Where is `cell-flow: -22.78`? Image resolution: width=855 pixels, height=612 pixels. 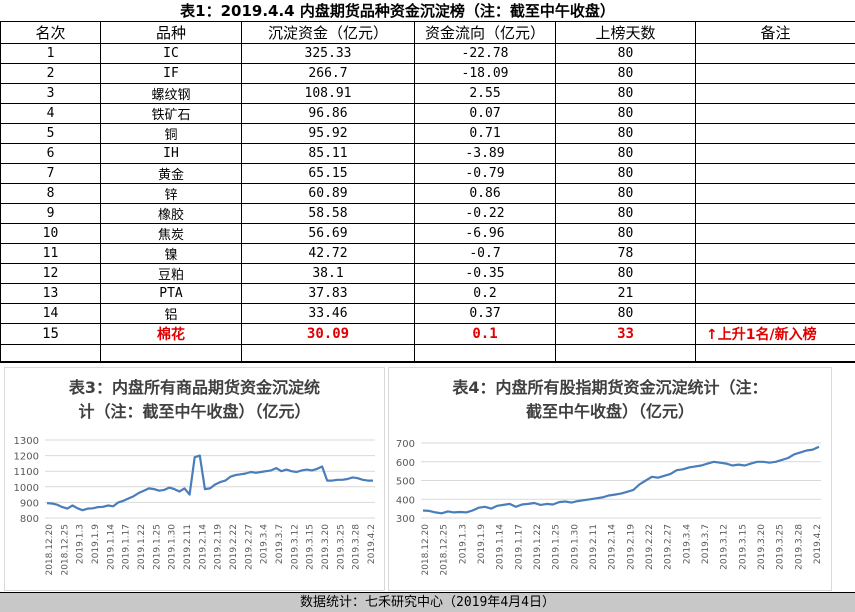
cell-flow: -22.78 is located at coordinates (485, 54).